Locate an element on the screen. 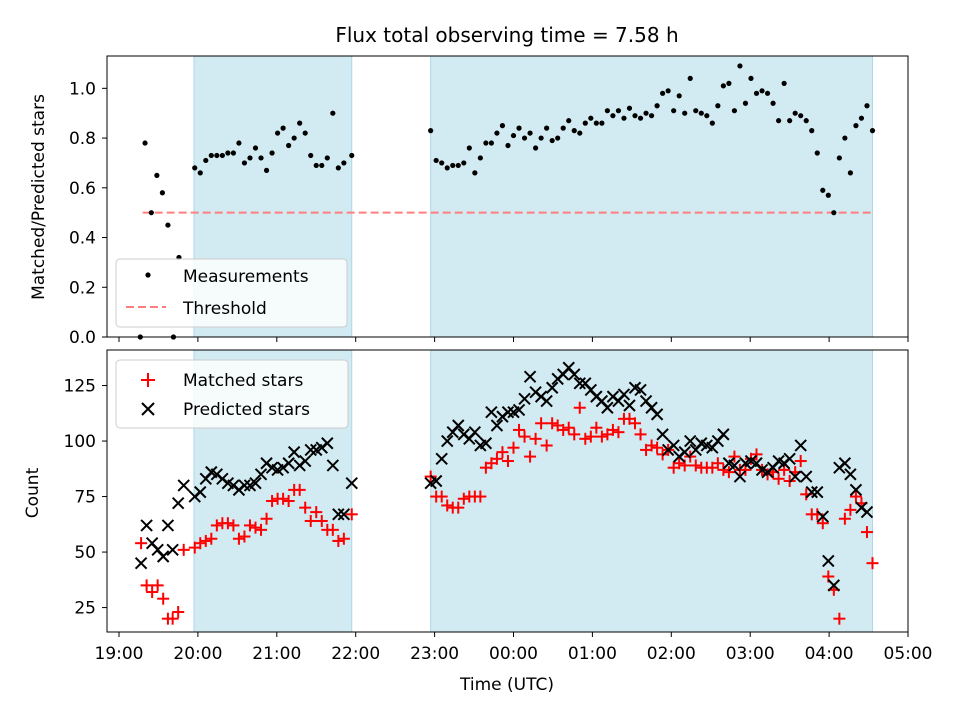 This screenshot has width=960, height=724. predicted-legend-marker is located at coordinates (148, 409).